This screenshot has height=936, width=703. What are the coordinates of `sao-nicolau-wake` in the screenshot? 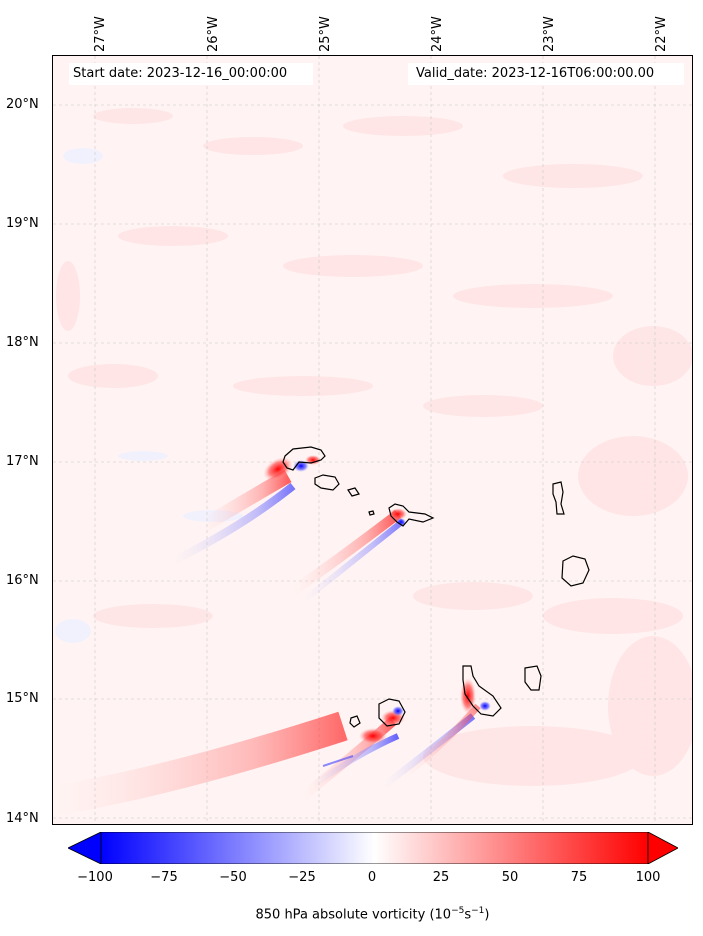 It's located at (348, 556).